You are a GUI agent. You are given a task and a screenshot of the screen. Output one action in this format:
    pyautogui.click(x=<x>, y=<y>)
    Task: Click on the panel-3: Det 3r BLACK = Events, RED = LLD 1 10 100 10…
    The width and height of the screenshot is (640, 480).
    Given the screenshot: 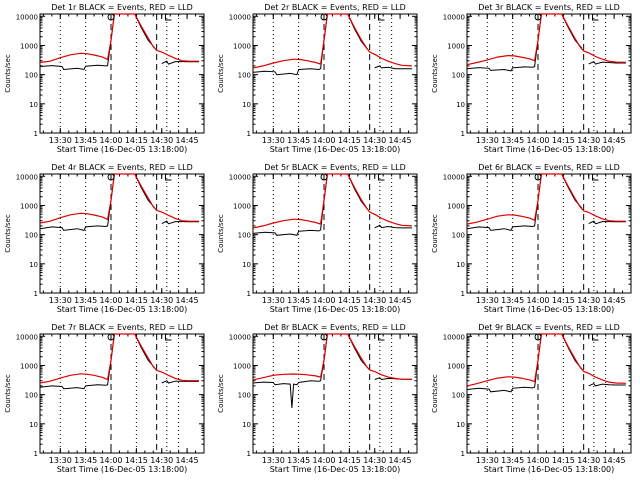 What is the action you would take?
    pyautogui.click(x=531, y=78)
    